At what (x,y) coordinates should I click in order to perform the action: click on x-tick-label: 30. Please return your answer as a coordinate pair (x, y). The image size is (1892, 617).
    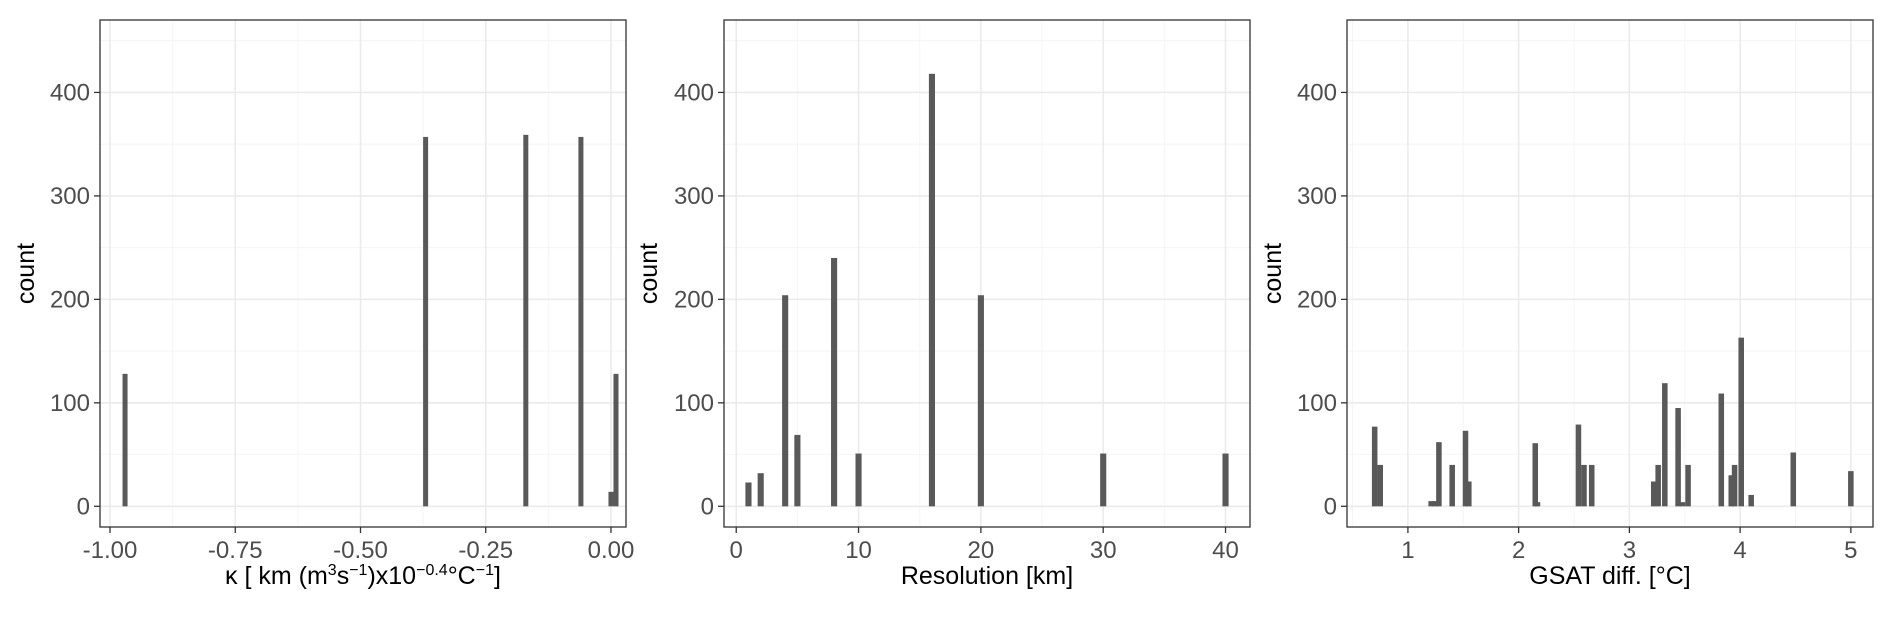
    Looking at the image, I should click on (1103, 550).